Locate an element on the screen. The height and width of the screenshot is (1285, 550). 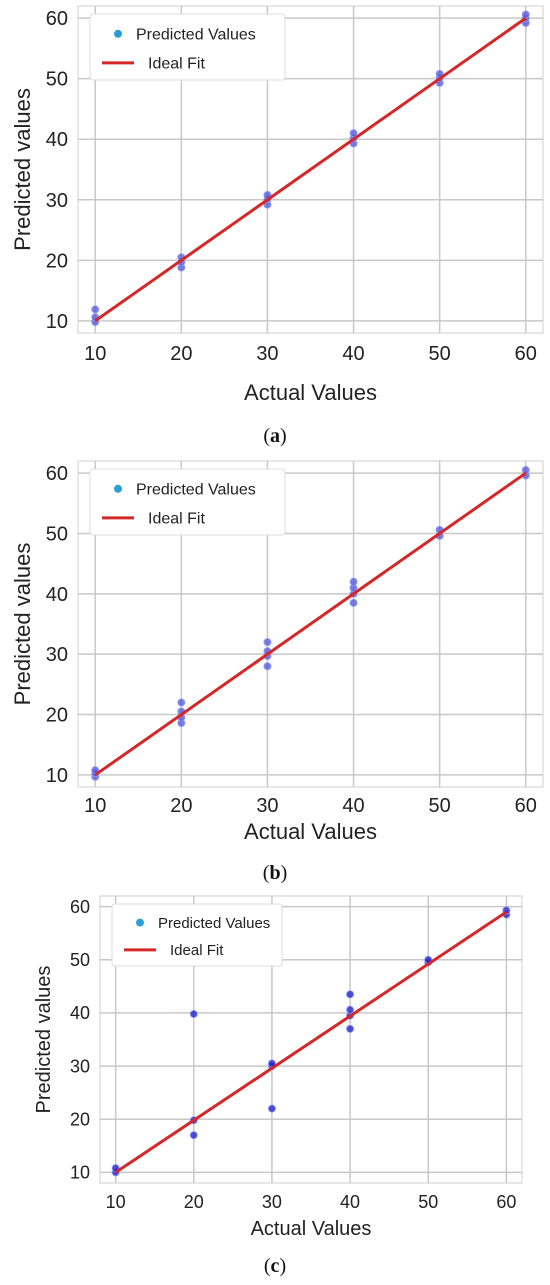
chart-b-x-tick-label: 50 is located at coordinates (440, 806).